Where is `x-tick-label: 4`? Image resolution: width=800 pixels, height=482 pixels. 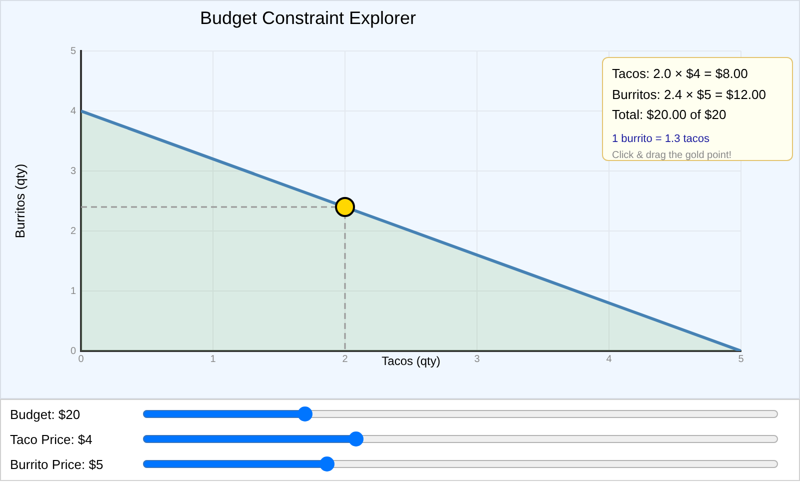
x-tick-label: 4 is located at coordinates (609, 359).